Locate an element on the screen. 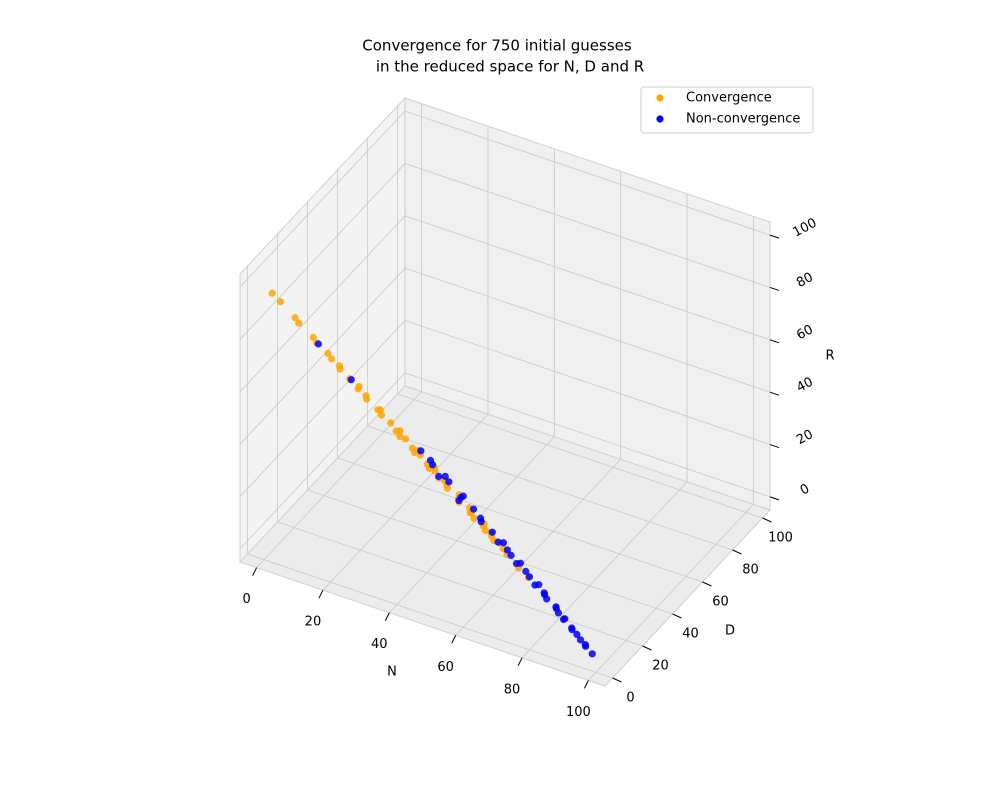 The image size is (1000, 800). z-tick-label: 80 is located at coordinates (805, 280).